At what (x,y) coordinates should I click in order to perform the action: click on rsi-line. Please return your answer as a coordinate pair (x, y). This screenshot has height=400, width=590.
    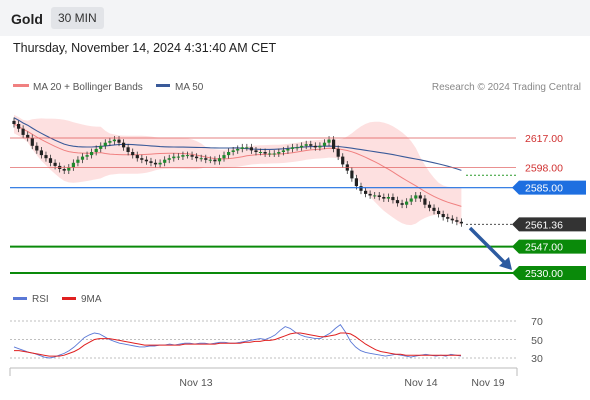
    Looking at the image, I should click on (237, 341).